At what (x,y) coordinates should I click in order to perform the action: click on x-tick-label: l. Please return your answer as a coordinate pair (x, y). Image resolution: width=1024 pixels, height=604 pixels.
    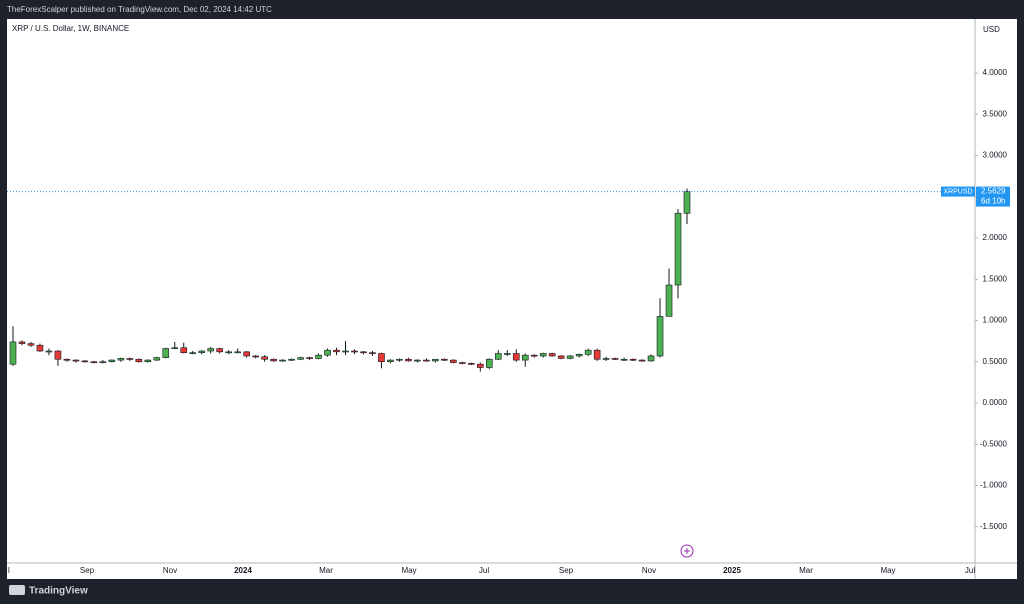
    Looking at the image, I should click on (9, 570).